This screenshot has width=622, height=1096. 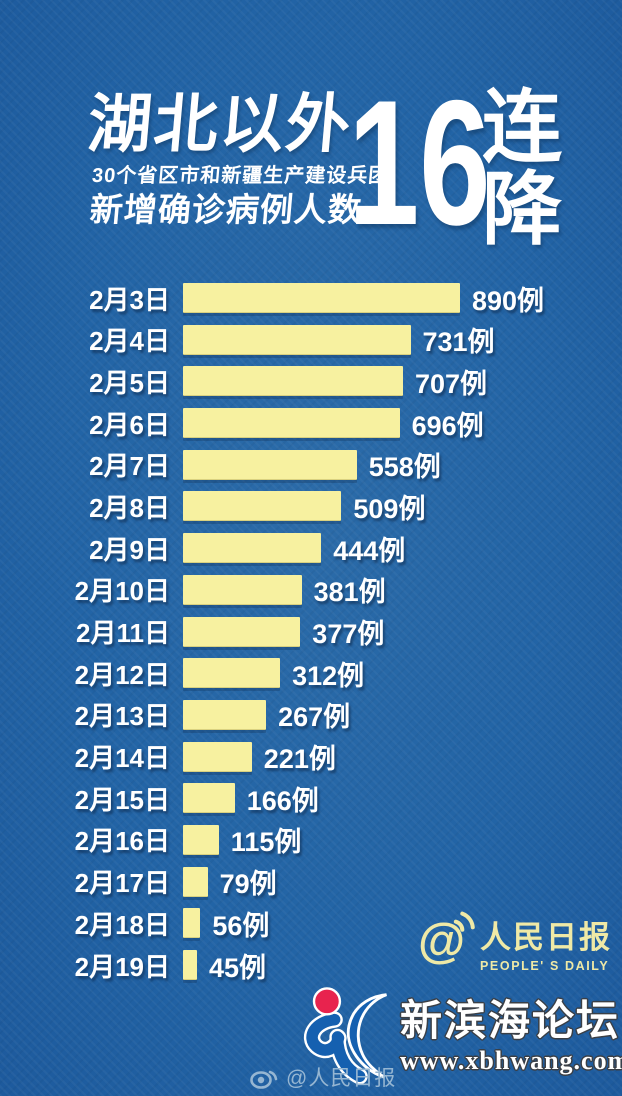 What do you see at coordinates (522, 127) in the screenshot?
I see `streak-char-lian: 连` at bounding box center [522, 127].